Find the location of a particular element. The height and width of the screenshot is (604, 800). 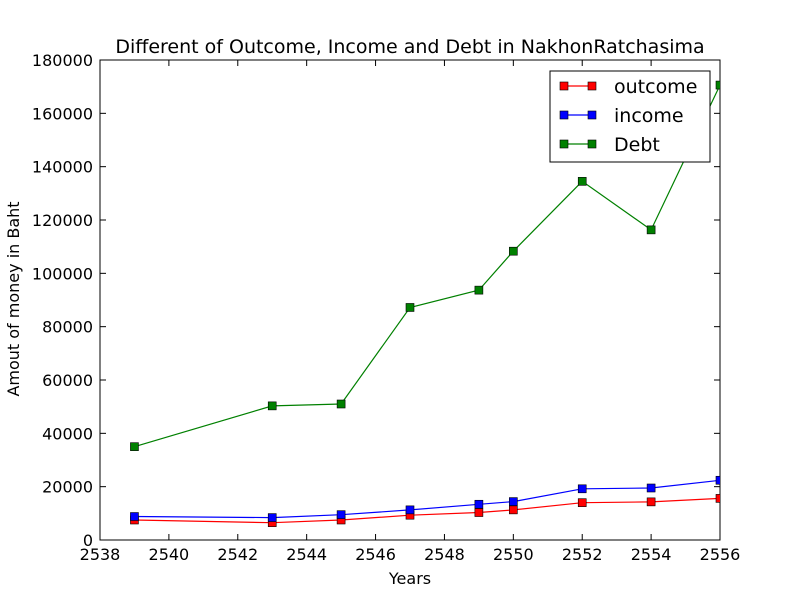

x-tick-label: 2550 is located at coordinates (513, 554).